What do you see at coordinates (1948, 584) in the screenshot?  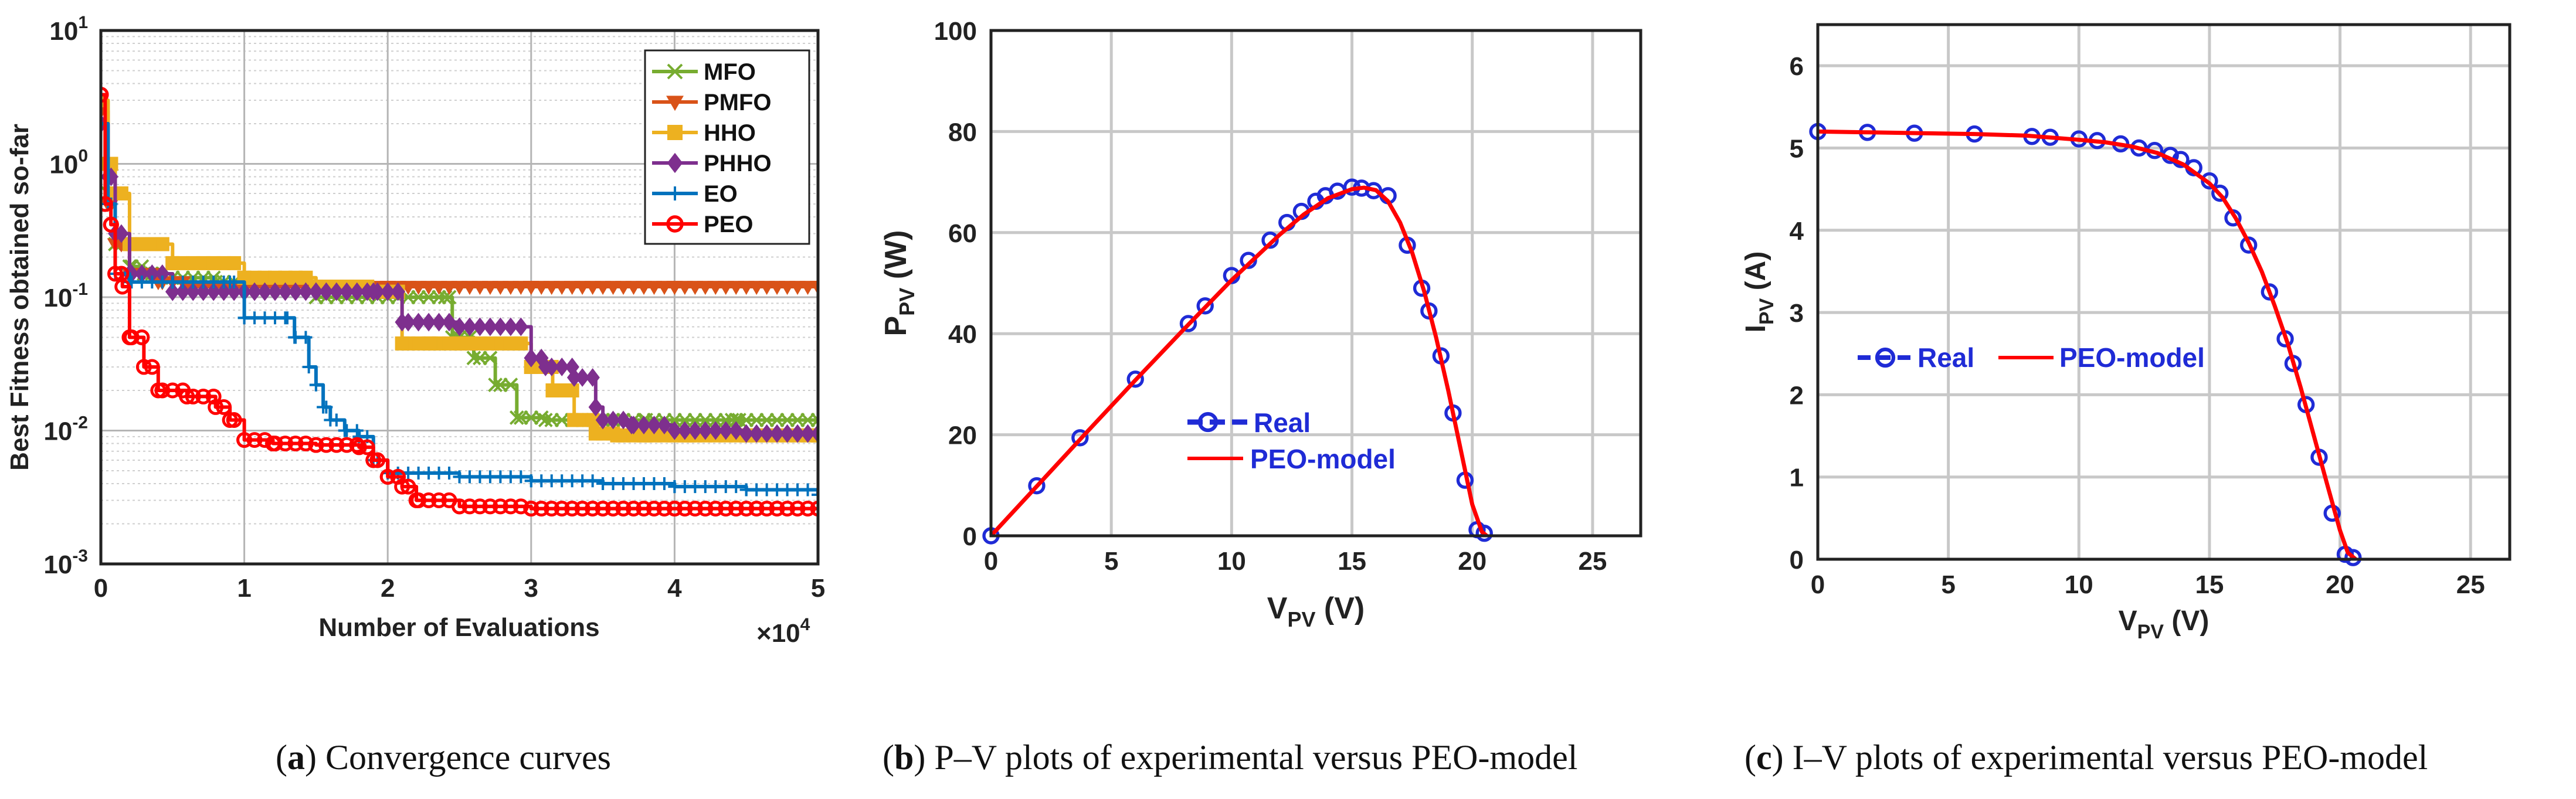 I see `x-tick-label: 5` at bounding box center [1948, 584].